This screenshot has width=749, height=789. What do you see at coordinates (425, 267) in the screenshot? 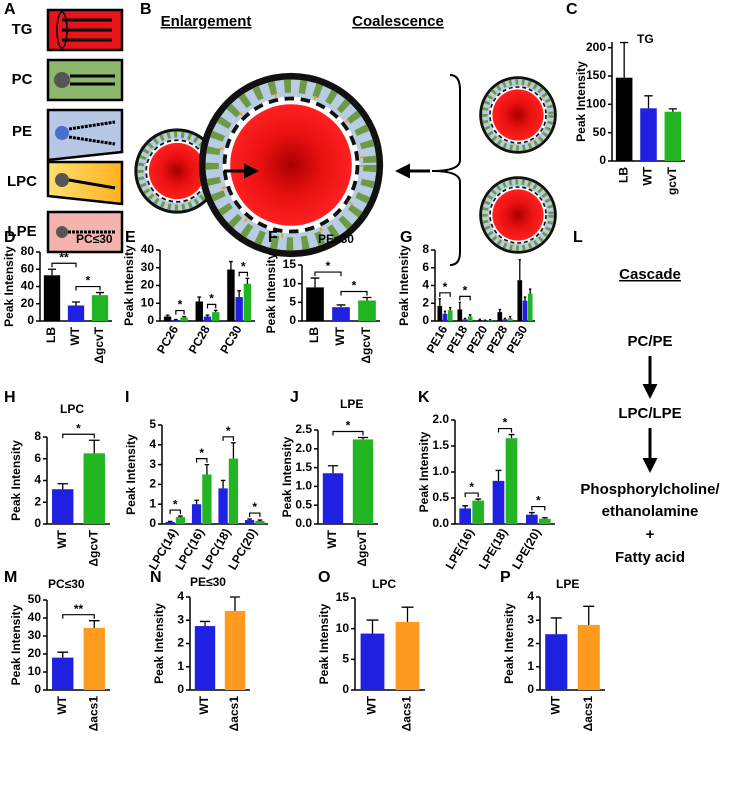
I see `y-tick-label: 6` at bounding box center [425, 267].